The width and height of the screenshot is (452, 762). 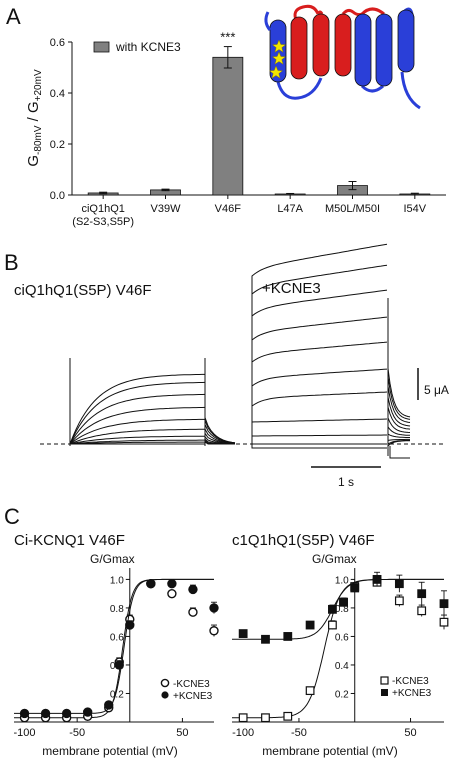 I want to click on right-xlabel: membrane potential (mV), so click(x=329, y=751).